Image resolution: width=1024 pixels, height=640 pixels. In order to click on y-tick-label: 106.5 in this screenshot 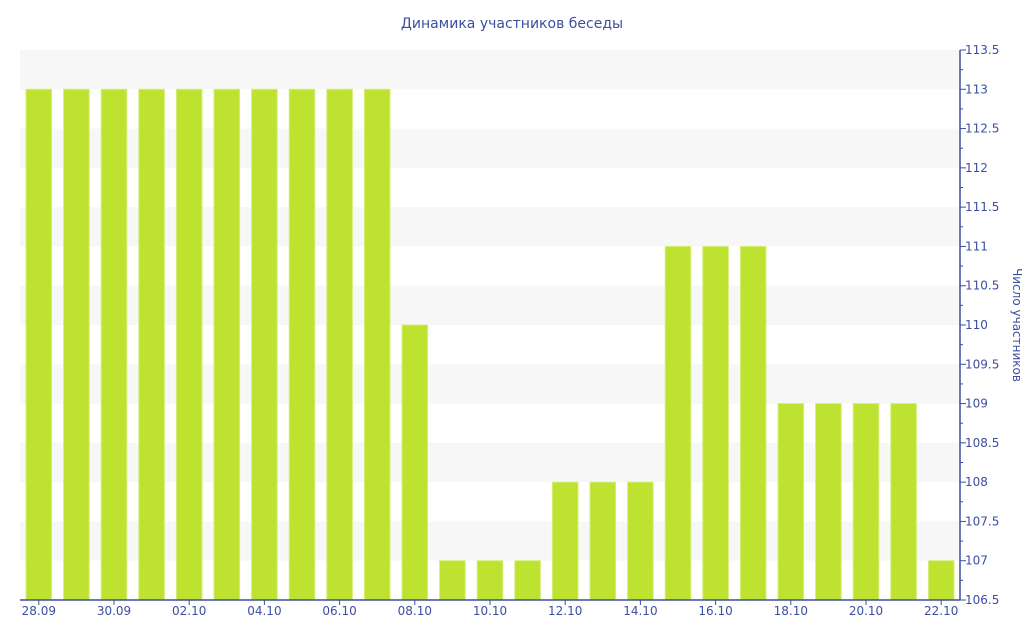, I will do `click(982, 600)`.